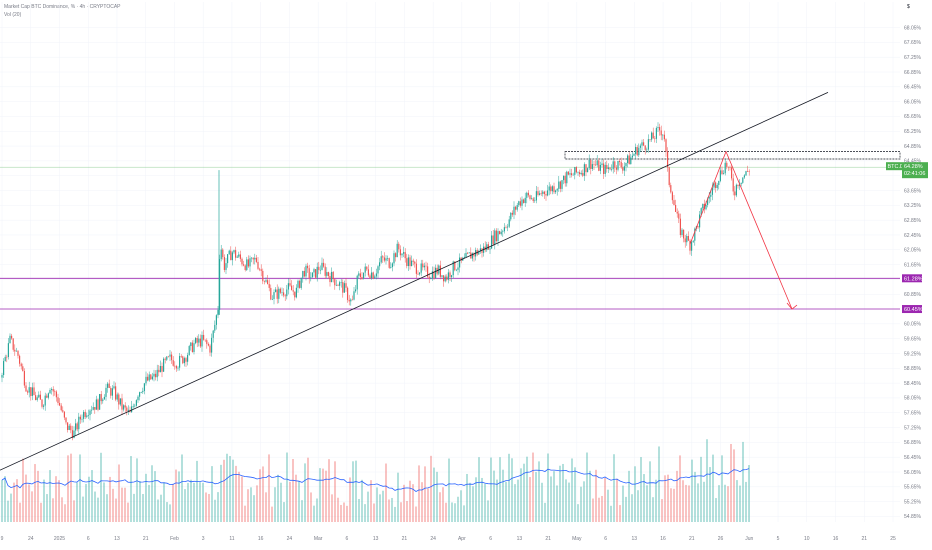 This screenshot has height=550, width=932. Describe the element at coordinates (908, 7) in the screenshot. I see `currency-label: $` at that location.